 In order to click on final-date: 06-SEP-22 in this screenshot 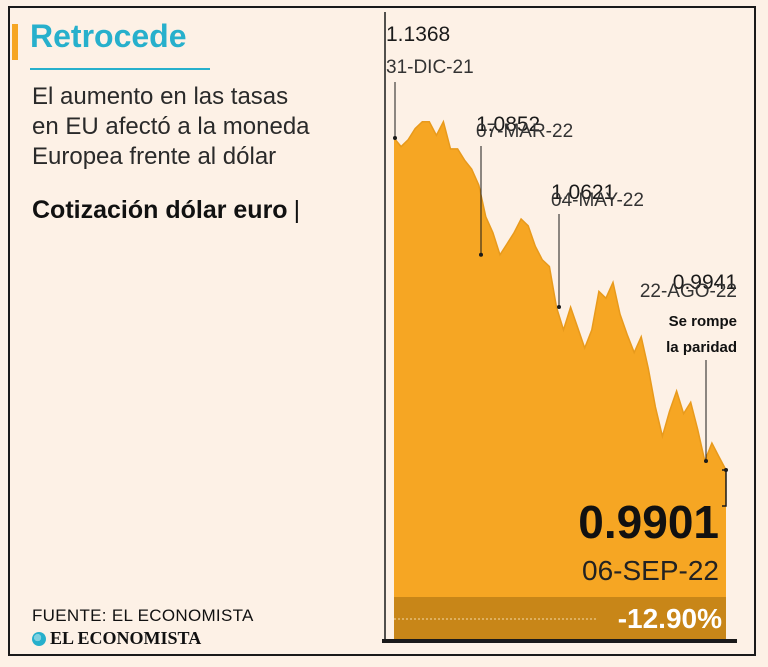, I will do `click(650, 570)`.